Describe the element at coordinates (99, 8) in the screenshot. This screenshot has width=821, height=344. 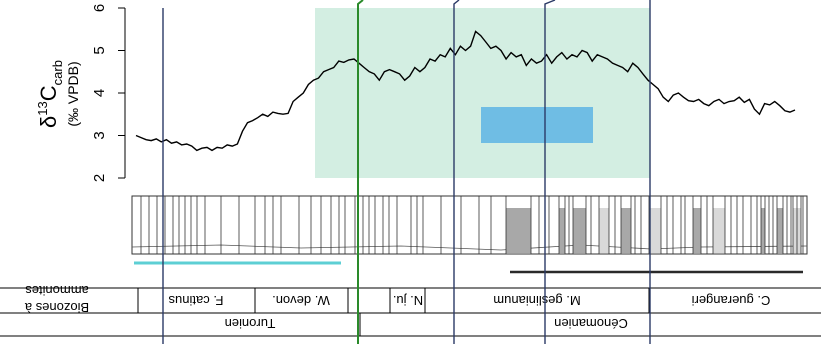
I see `y-tick-label: 6` at that location.